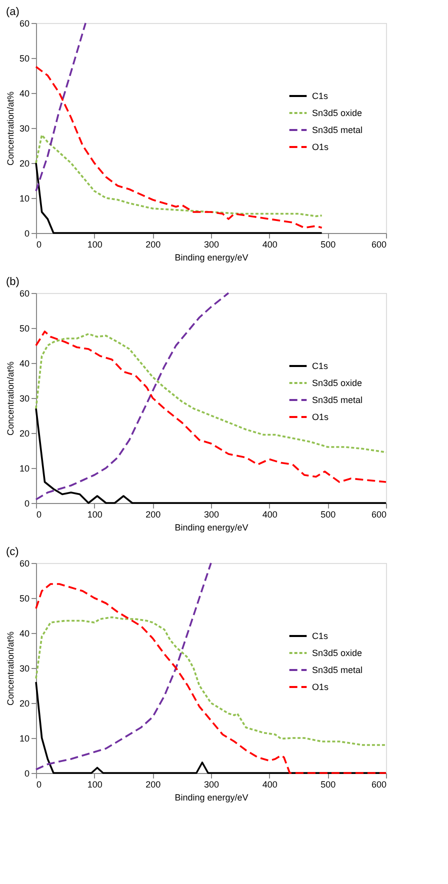 The width and height of the screenshot is (448, 884). I want to click on chart-title: (b), so click(13, 282).